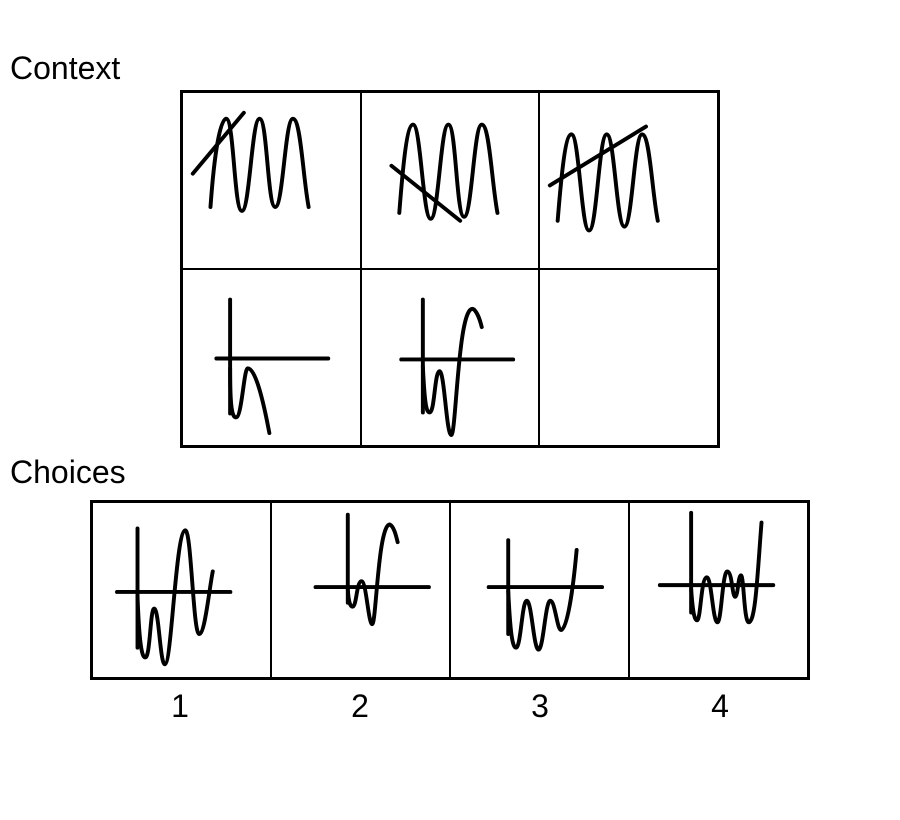 The height and width of the screenshot is (820, 900). What do you see at coordinates (65, 68) in the screenshot?
I see `context-heading: Context` at bounding box center [65, 68].